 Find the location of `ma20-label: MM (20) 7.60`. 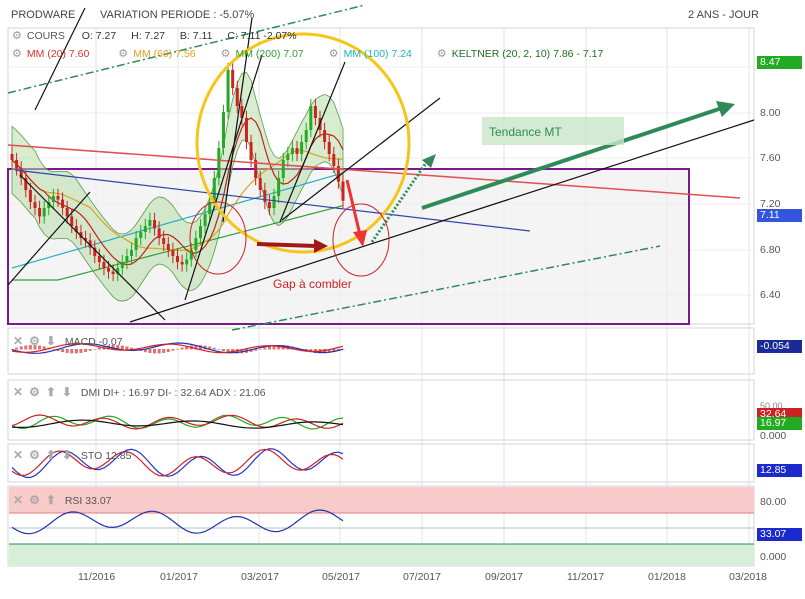

ma20-label: MM (20) 7.60 is located at coordinates (58, 54).